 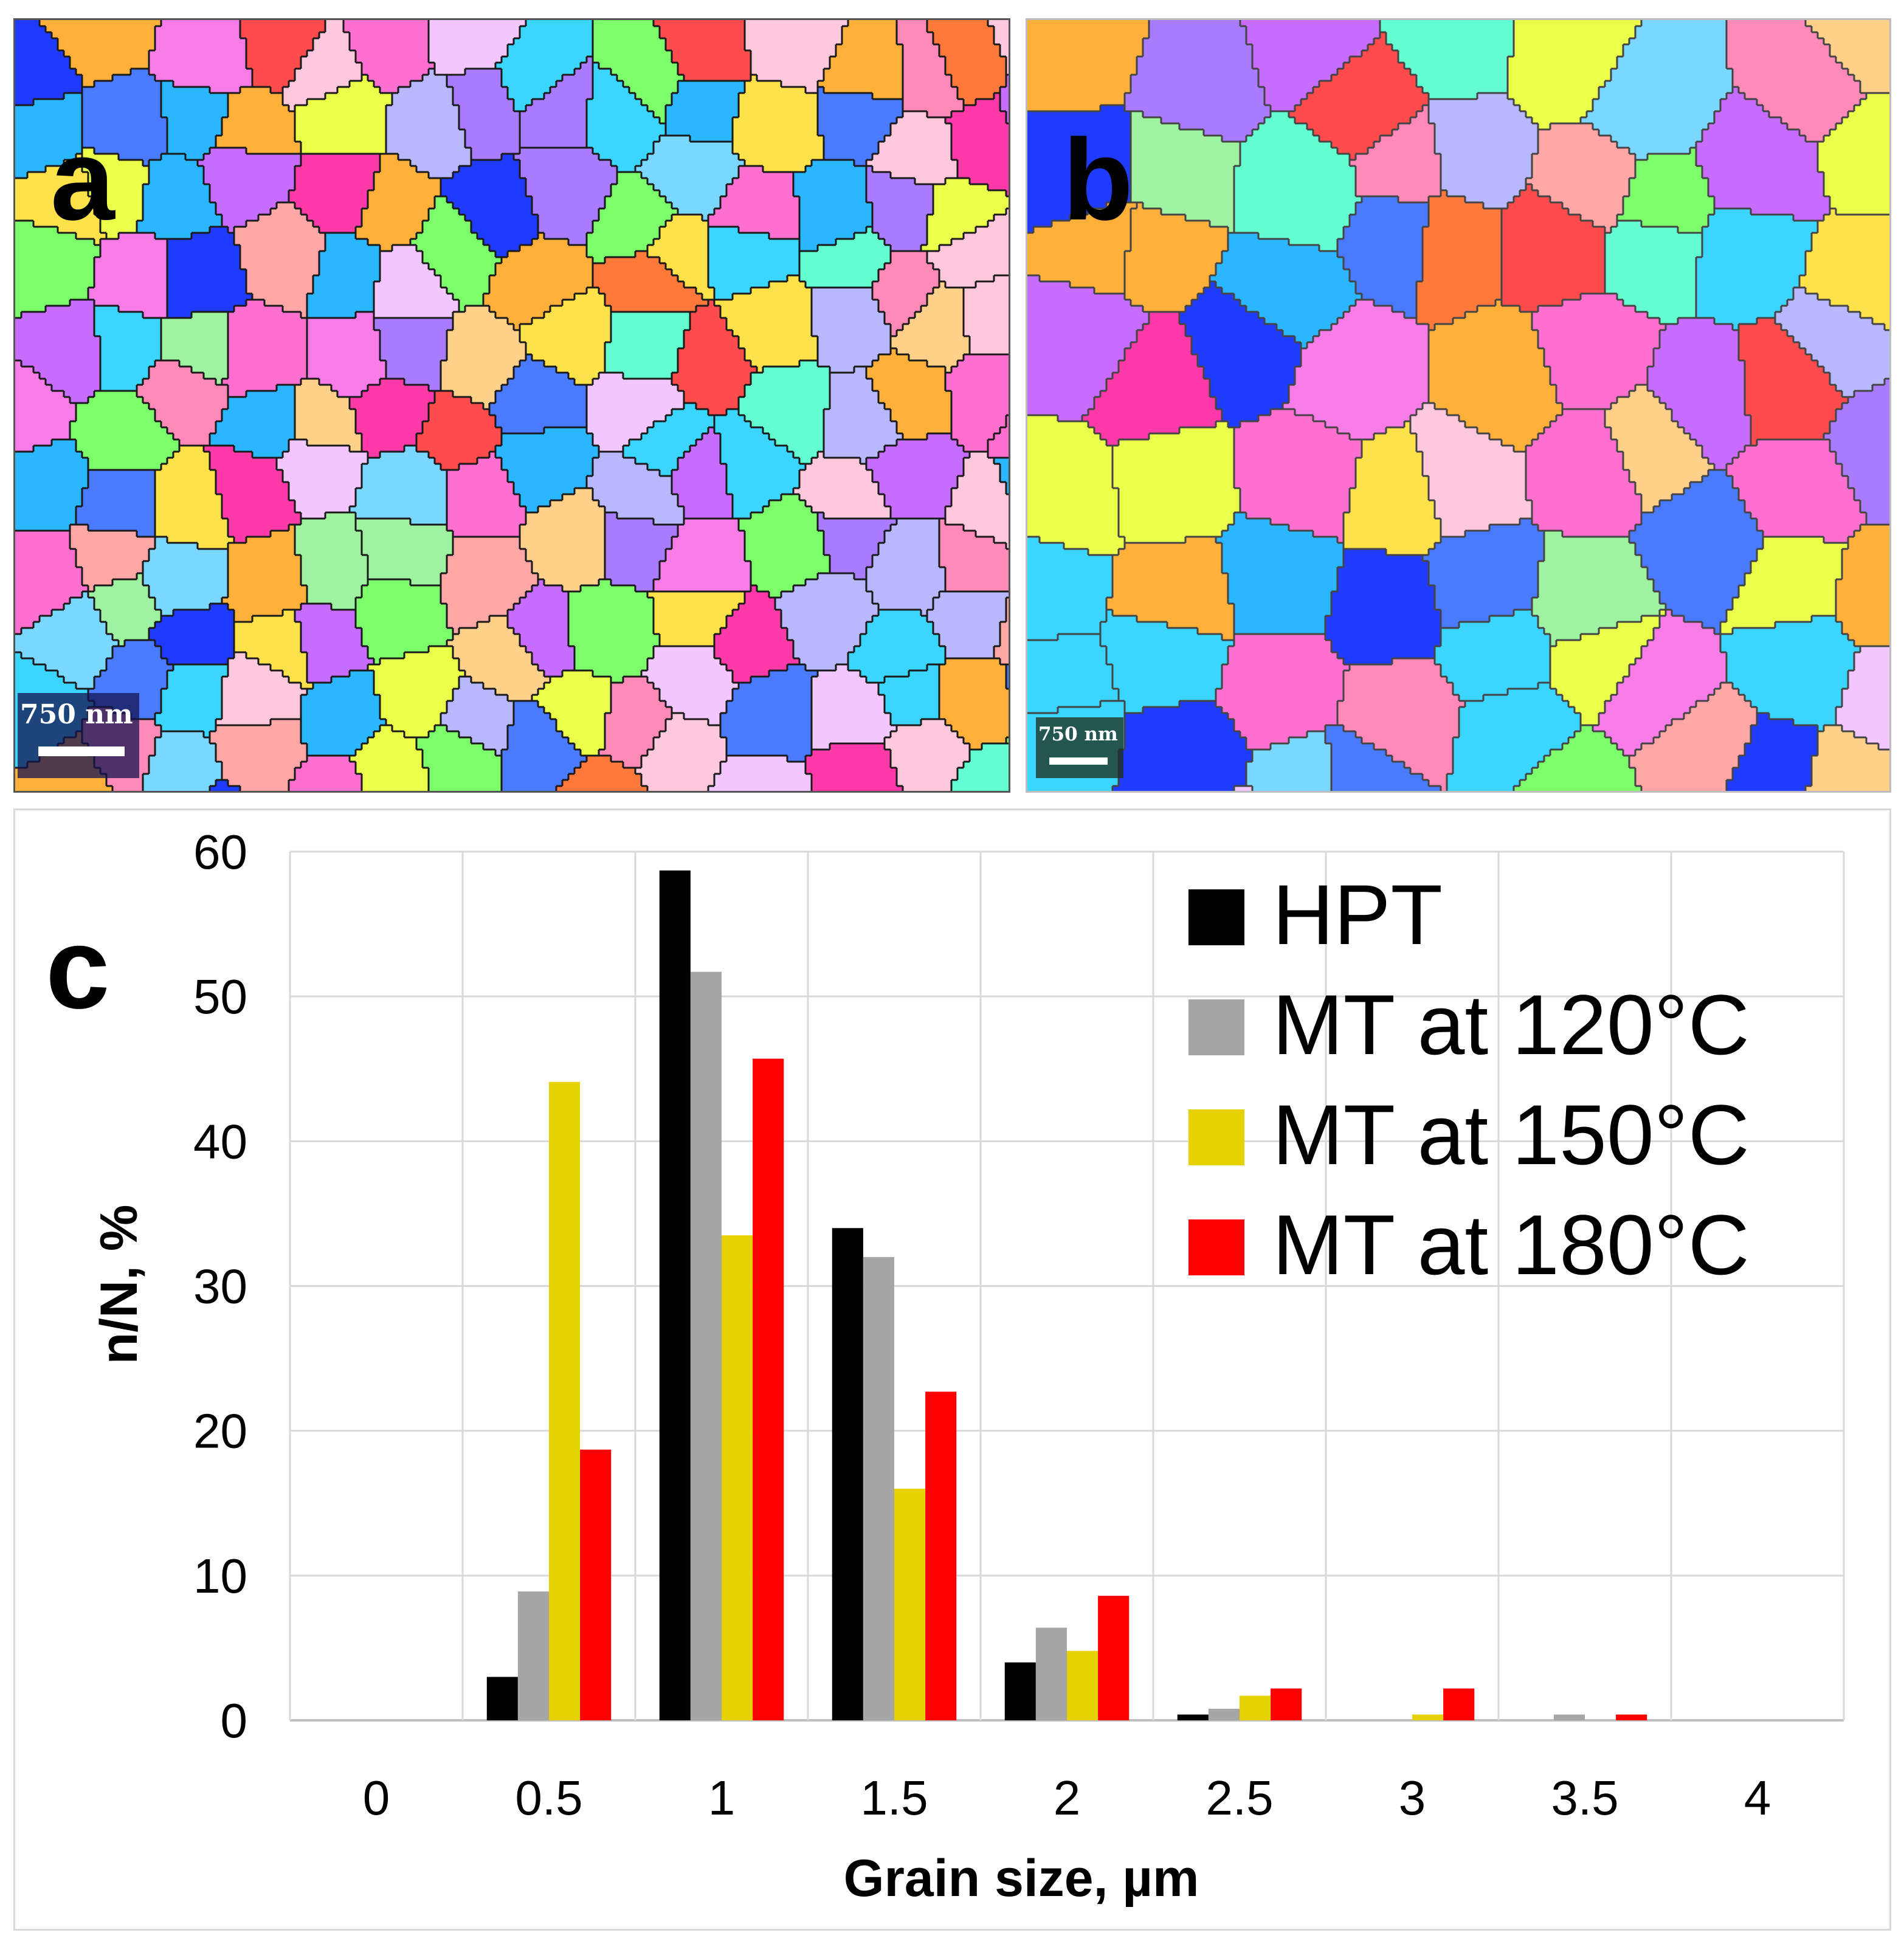 What do you see at coordinates (910, 1604) in the screenshot?
I see `bar-mt-at-150-c-1.5` at bounding box center [910, 1604].